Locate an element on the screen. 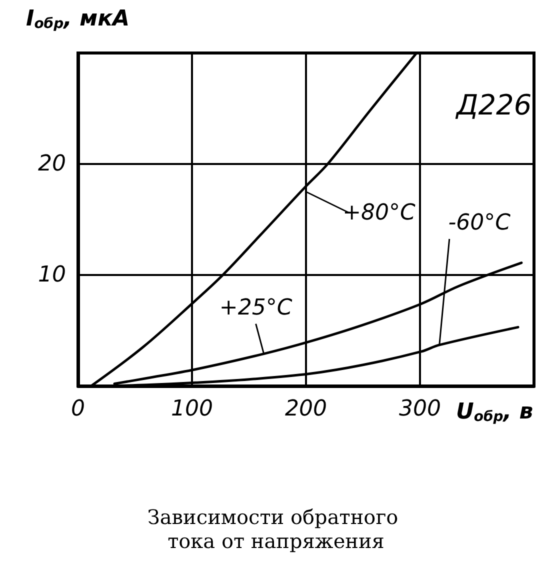  y-axis-title: Iобр, мкА is located at coordinates (78, 19).